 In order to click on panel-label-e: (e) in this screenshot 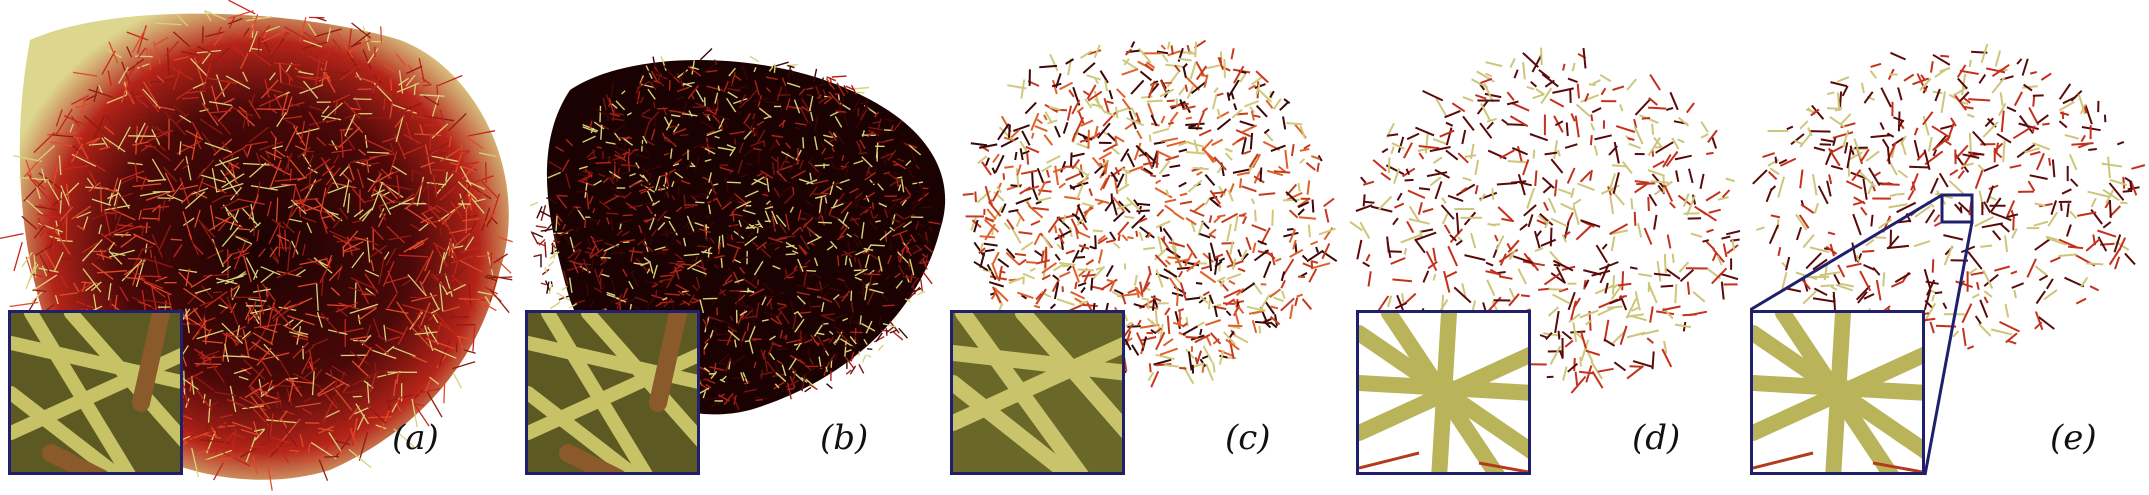, I will do `click(2073, 438)`.